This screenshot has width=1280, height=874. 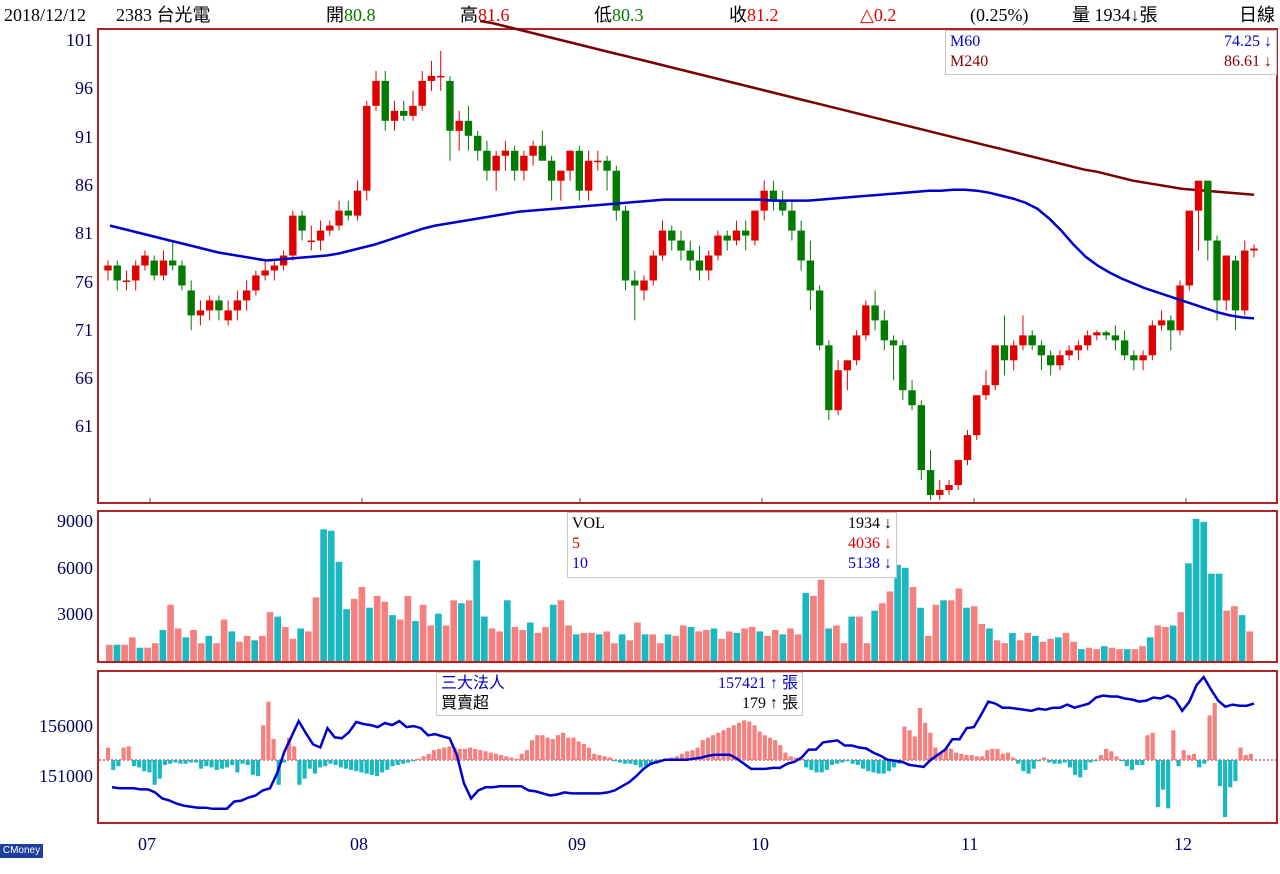 I want to click on volume-legend: VOL 1934 ↓ 5 4036 ↓ 10 5138 ↓, so click(x=732, y=545).